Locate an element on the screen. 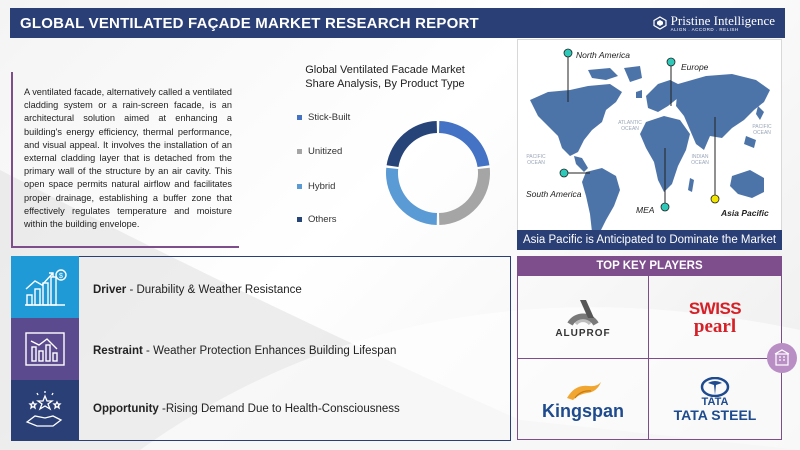 This screenshot has width=800, height=450. region-label-south-america: South America is located at coordinates (554, 194).